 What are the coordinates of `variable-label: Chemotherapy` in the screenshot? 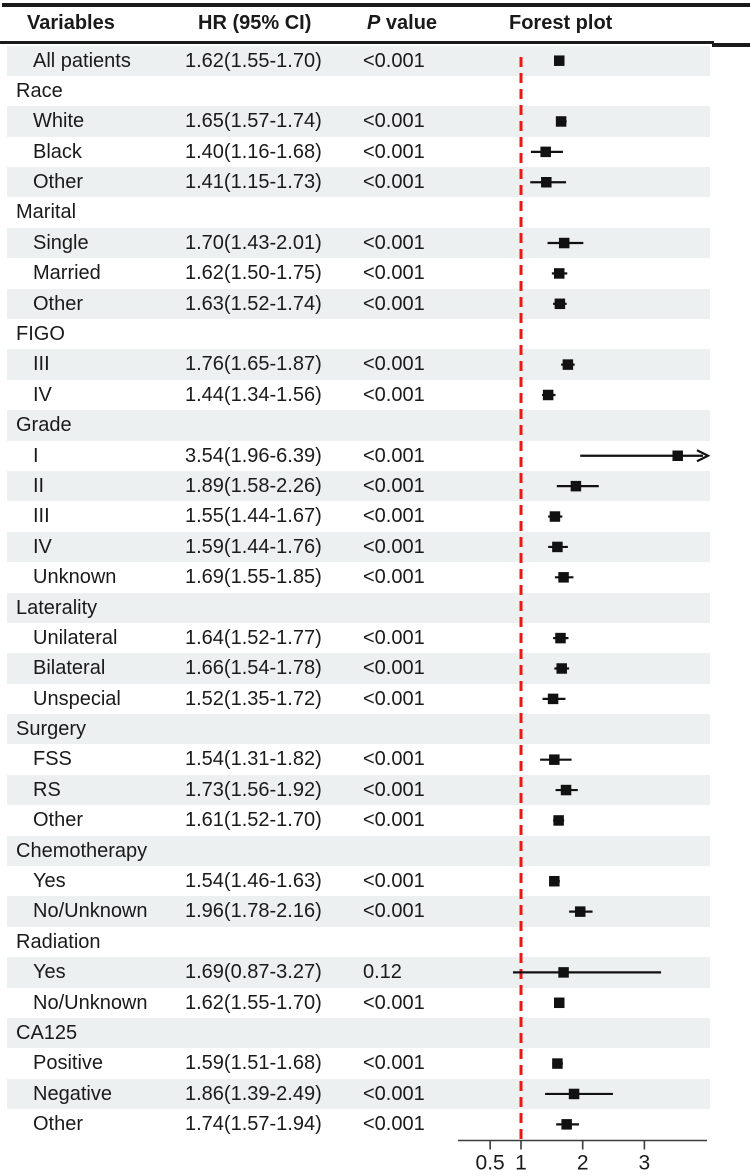 It's located at (82, 850).